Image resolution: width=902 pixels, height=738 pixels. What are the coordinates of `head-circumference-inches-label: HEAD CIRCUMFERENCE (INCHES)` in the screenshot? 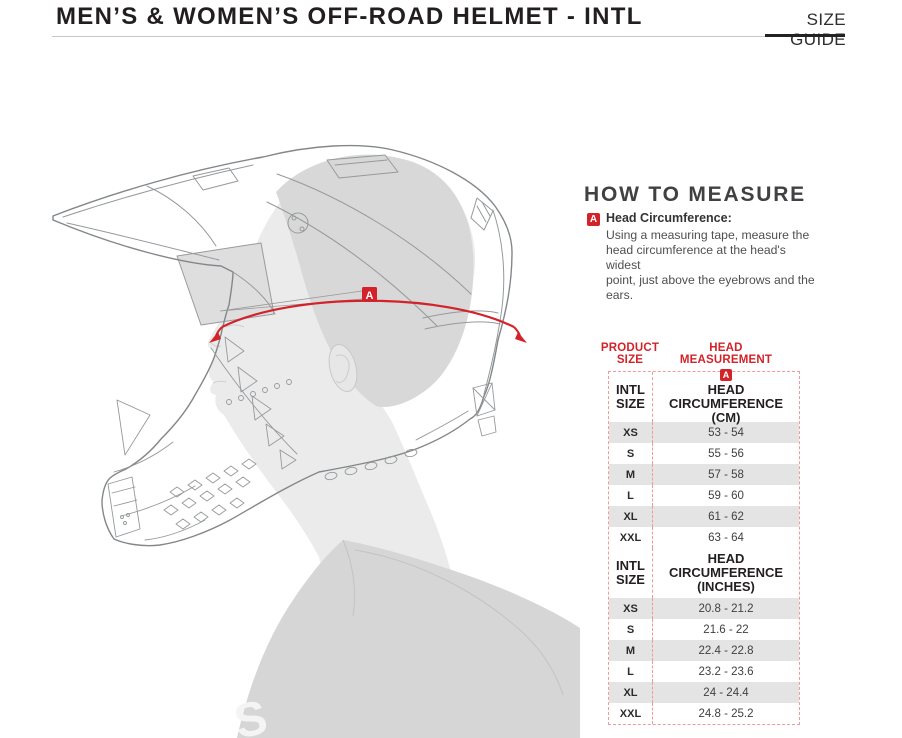 It's located at (726, 572).